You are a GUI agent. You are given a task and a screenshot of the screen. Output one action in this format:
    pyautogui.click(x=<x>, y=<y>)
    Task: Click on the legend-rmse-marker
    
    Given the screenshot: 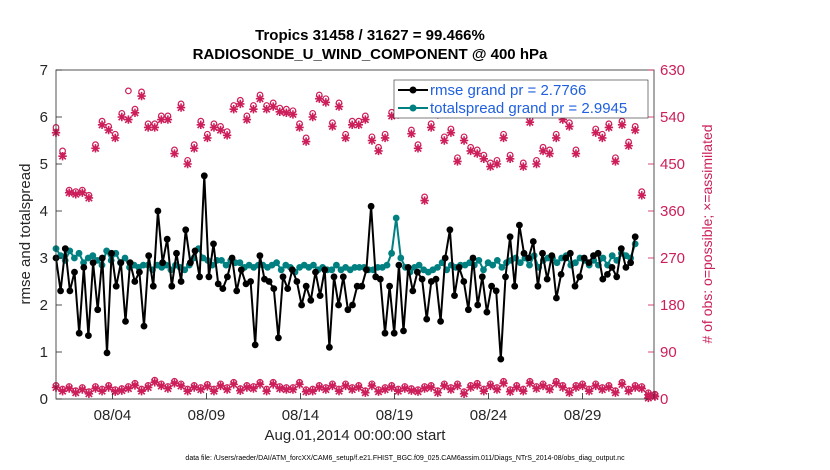 What is the action you would take?
    pyautogui.click(x=413, y=90)
    